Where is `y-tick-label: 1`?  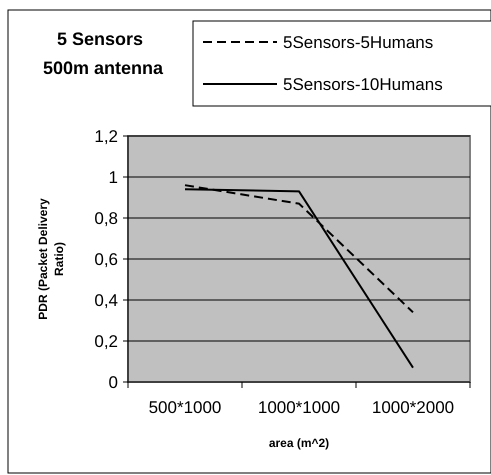
y-tick-label: 1 is located at coordinates (113, 177).